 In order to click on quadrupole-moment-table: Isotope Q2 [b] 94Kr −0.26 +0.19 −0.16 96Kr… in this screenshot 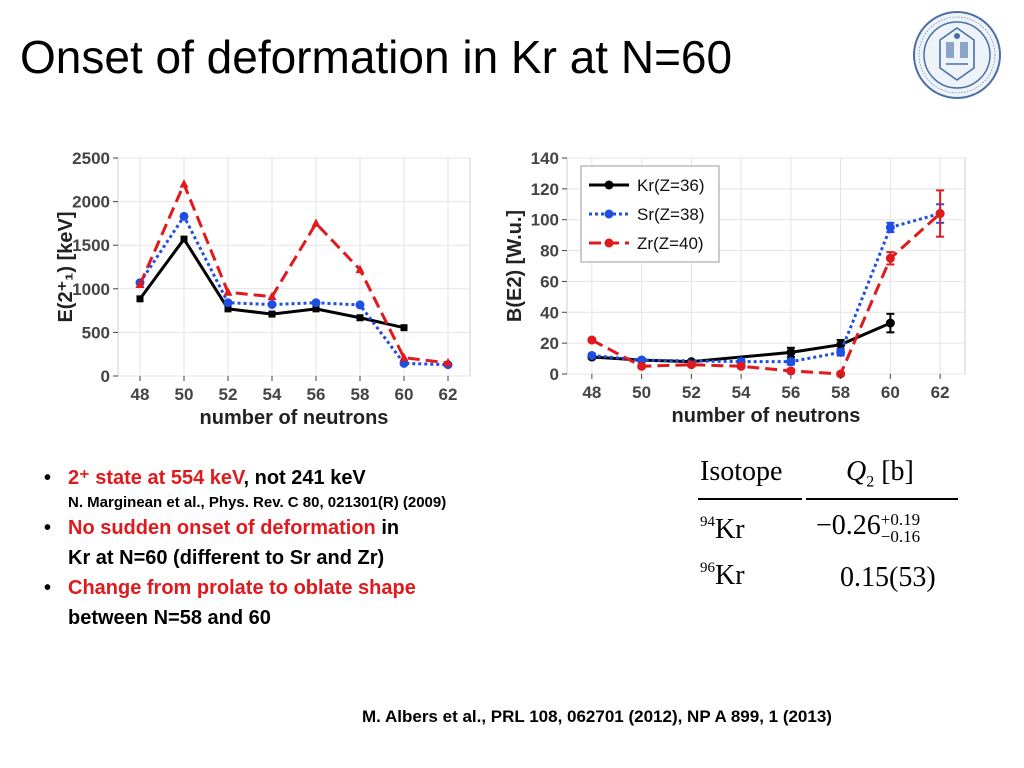, I will do `click(829, 527)`.